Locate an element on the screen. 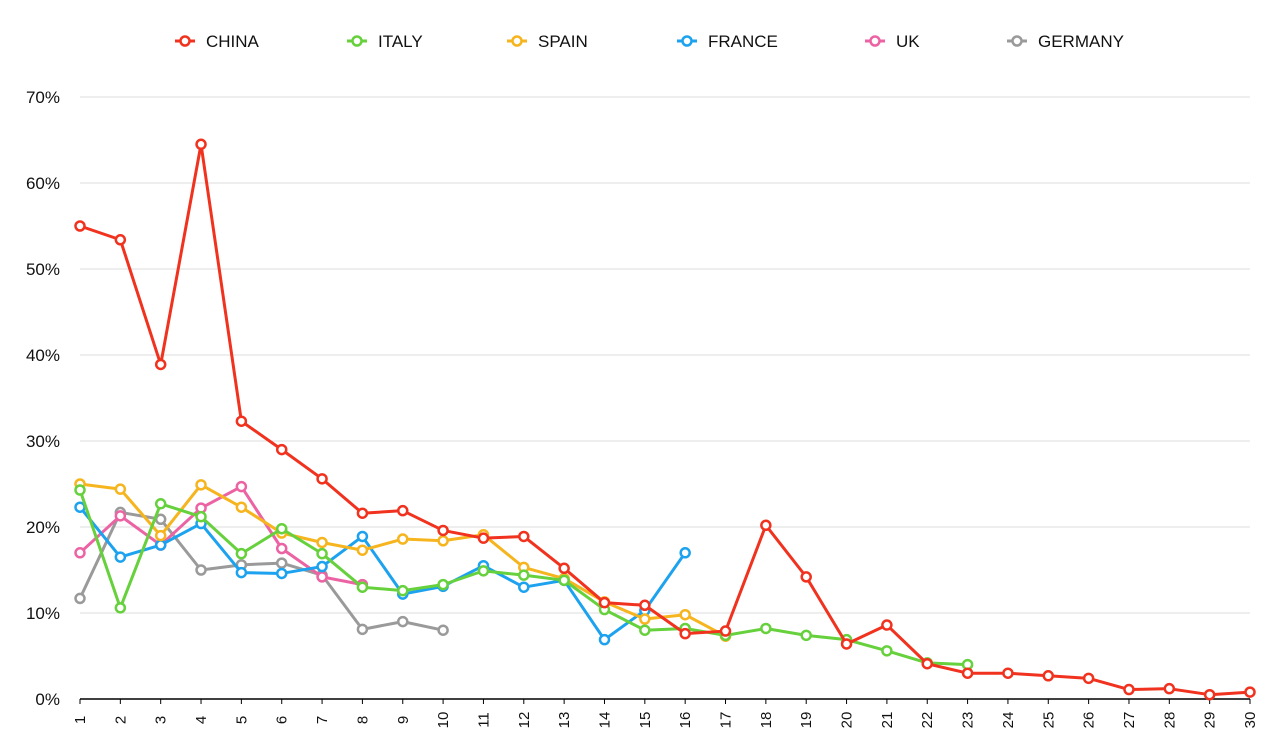 The image size is (1280, 755). legend-item-france: FRANCE is located at coordinates (727, 41).